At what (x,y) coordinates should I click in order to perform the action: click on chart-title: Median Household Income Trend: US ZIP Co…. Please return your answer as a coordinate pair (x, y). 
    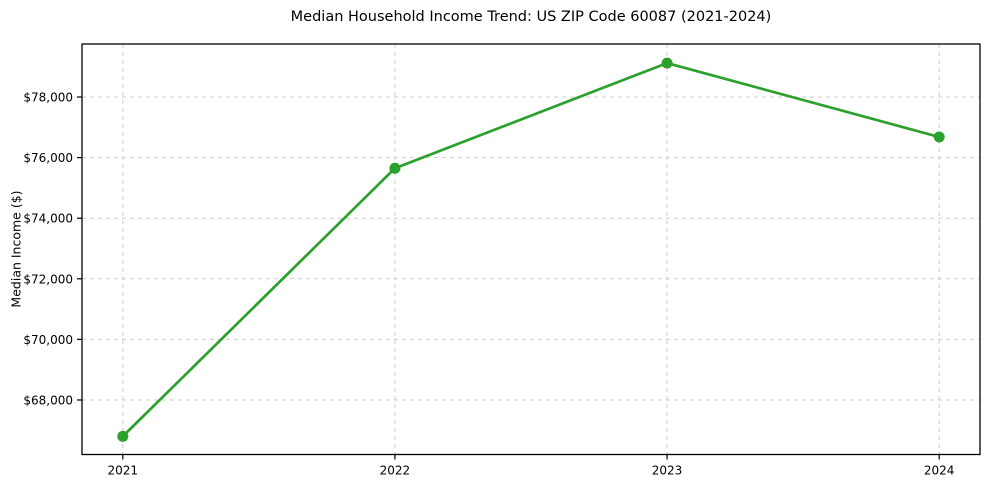
    Looking at the image, I should click on (531, 17).